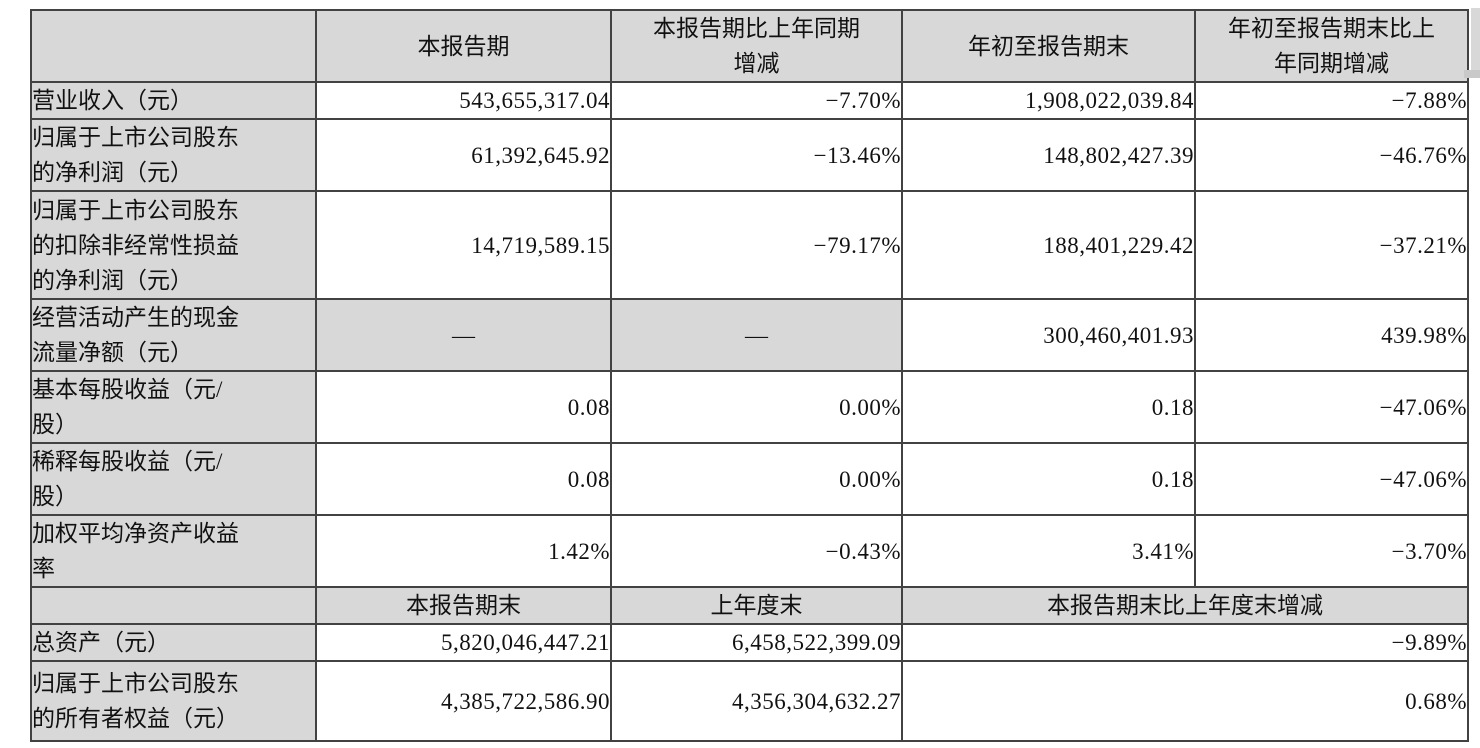 This screenshot has height=748, width=1480. I want to click on balance-header-row: 本报告期末 上年度末 本报告期末比上年度末增减, so click(749, 605).